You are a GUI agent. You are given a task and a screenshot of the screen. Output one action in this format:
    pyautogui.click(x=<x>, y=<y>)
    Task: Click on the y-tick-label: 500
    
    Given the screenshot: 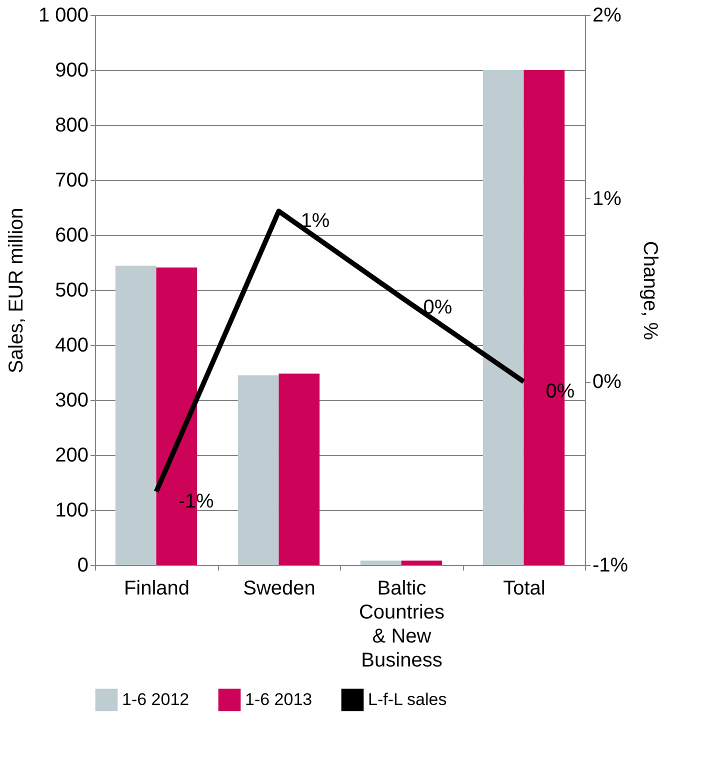 What is the action you would take?
    pyautogui.click(x=71, y=291)
    